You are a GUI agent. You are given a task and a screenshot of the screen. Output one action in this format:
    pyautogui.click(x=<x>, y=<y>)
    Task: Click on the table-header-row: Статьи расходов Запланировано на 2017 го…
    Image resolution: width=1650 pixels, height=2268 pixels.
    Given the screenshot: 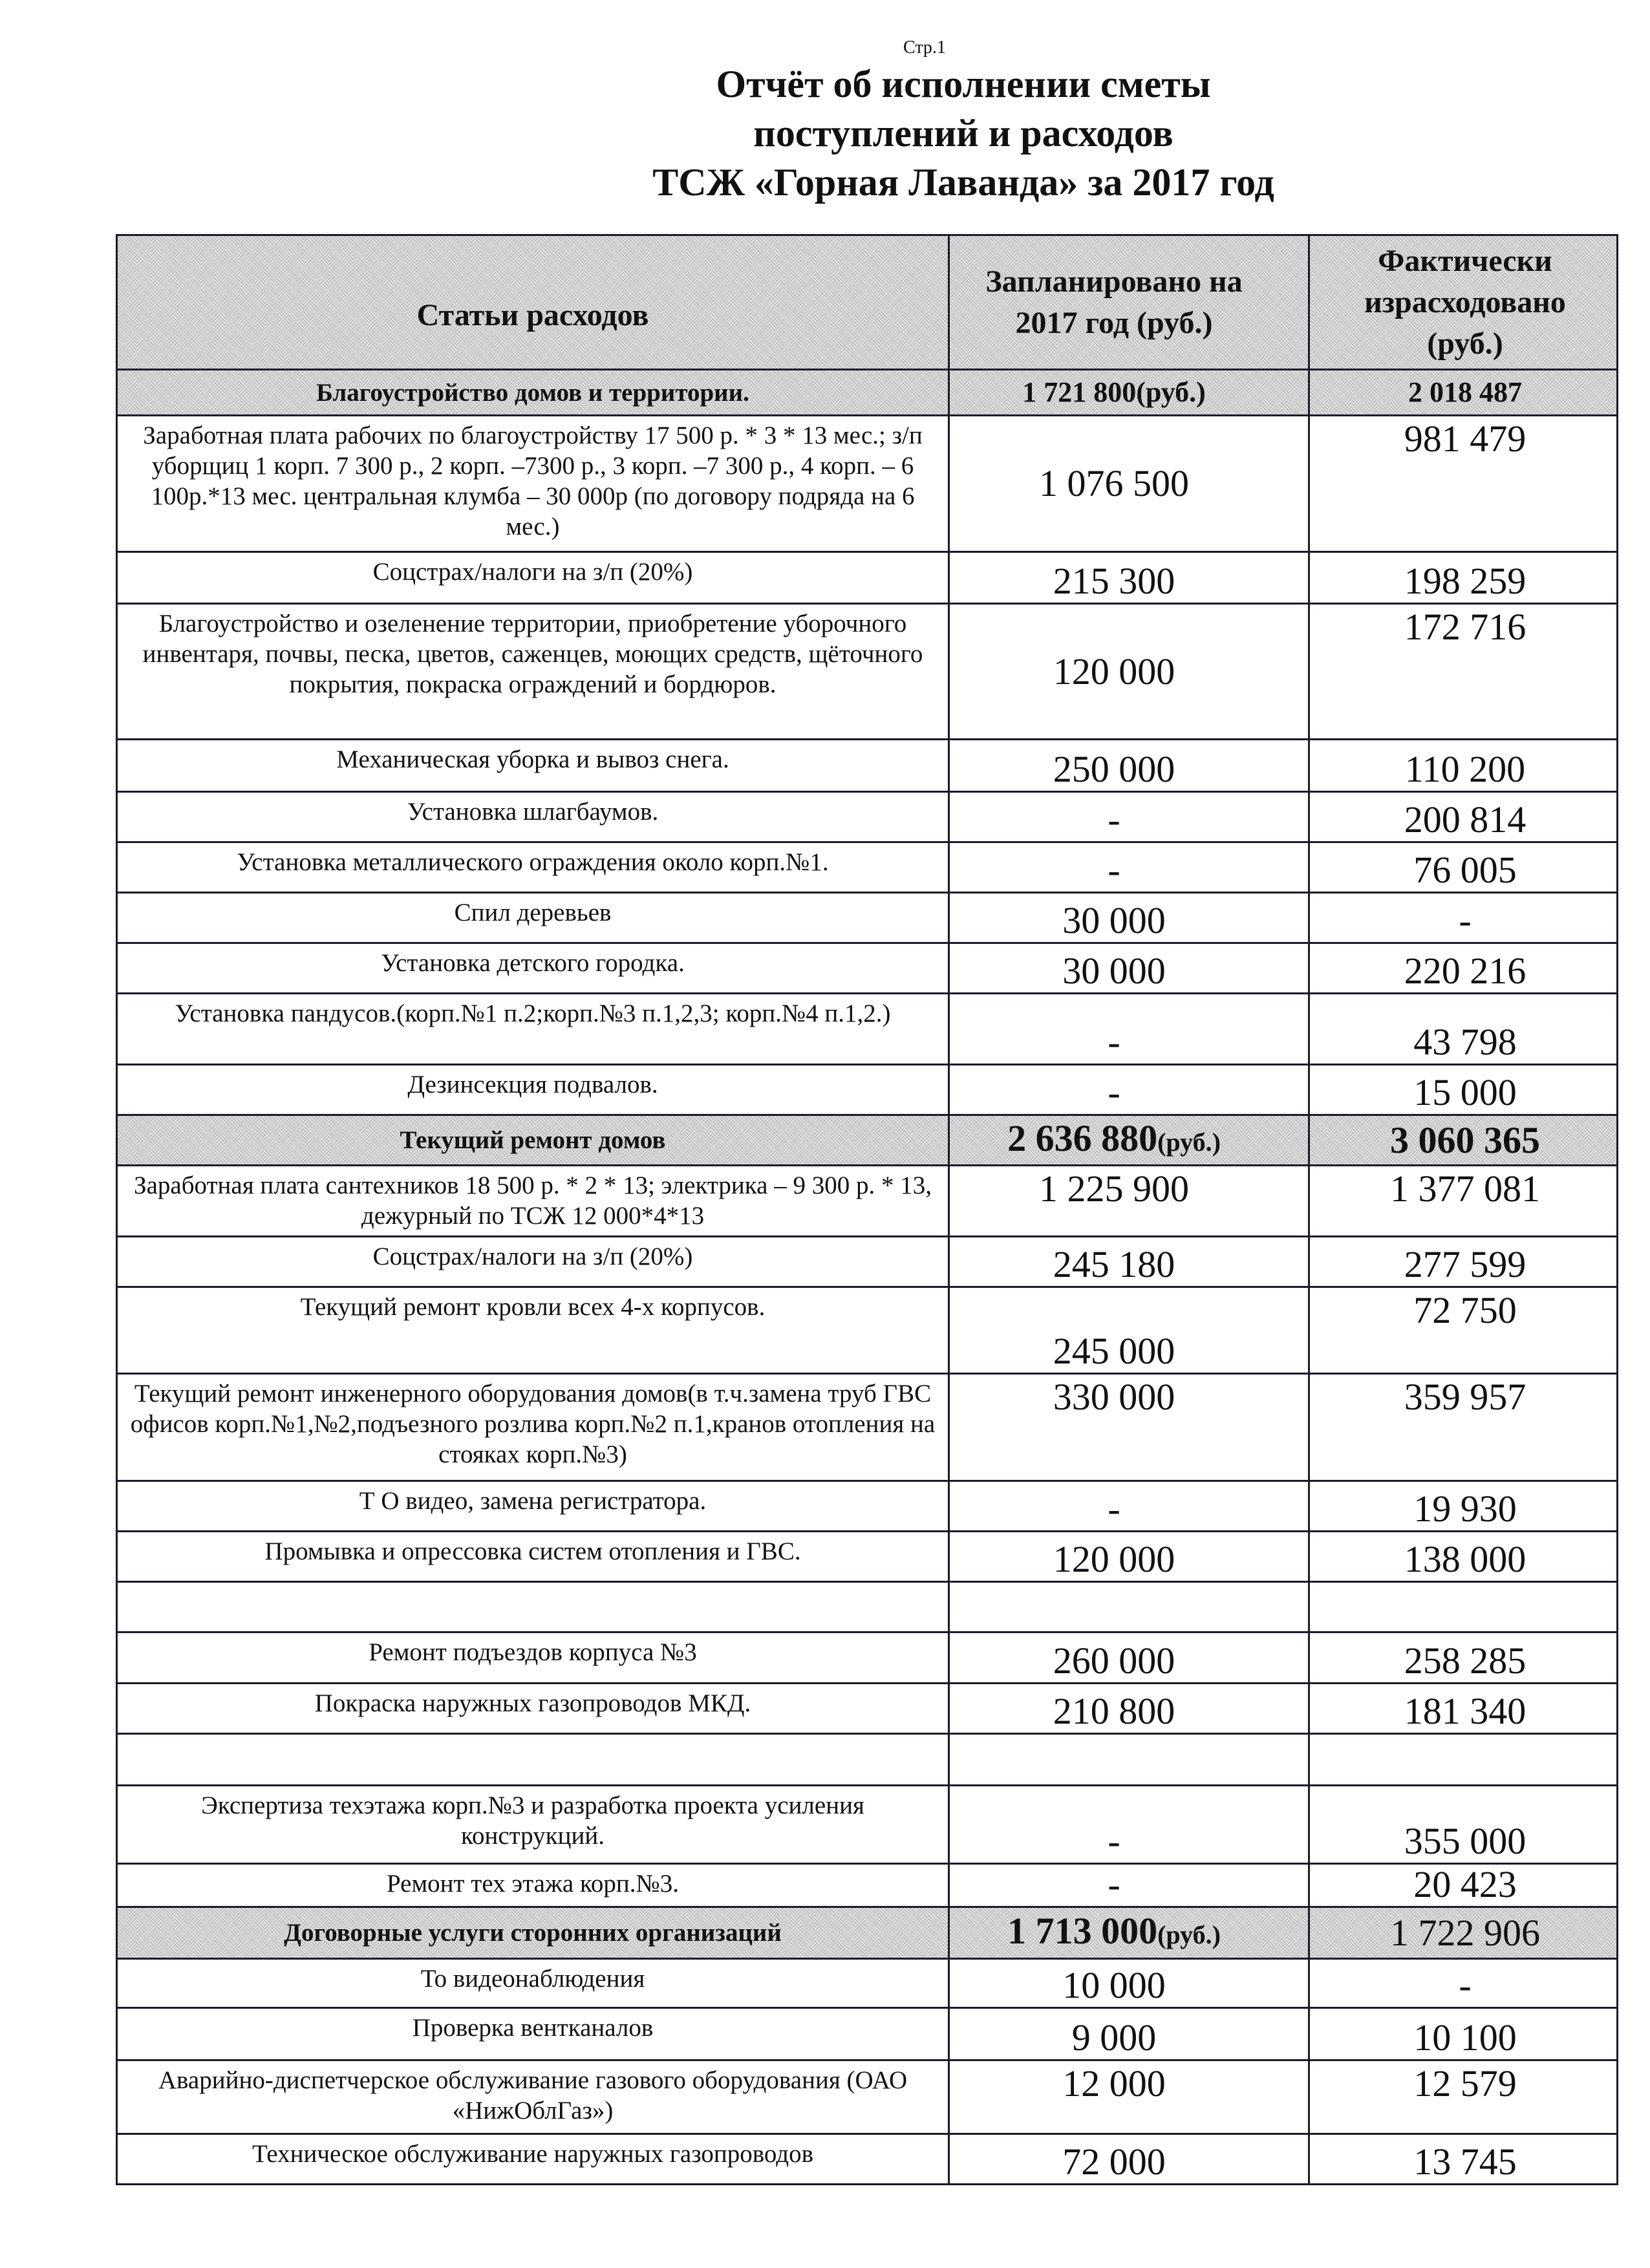 What is the action you would take?
    pyautogui.click(x=867, y=302)
    